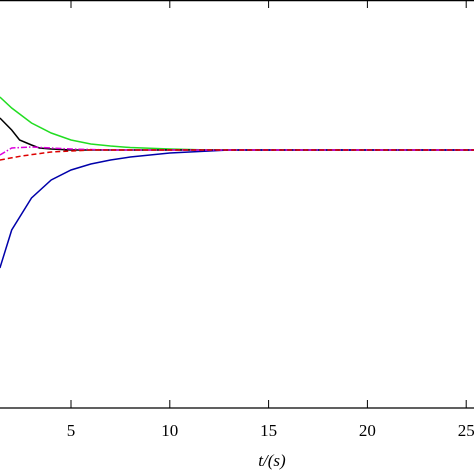 This screenshot has width=474, height=474. Describe the element at coordinates (71, 430) in the screenshot. I see `x-tick-label: 5` at that location.